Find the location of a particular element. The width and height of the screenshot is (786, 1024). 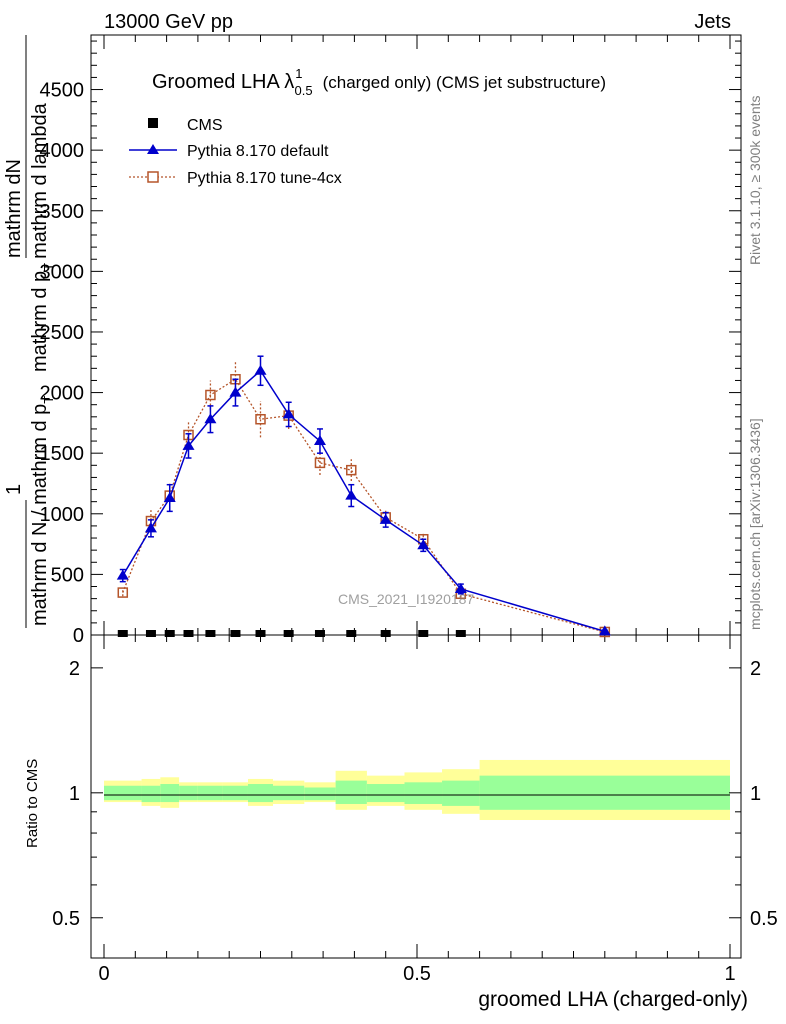

y-tick-label: 1000 is located at coordinates (62, 515).